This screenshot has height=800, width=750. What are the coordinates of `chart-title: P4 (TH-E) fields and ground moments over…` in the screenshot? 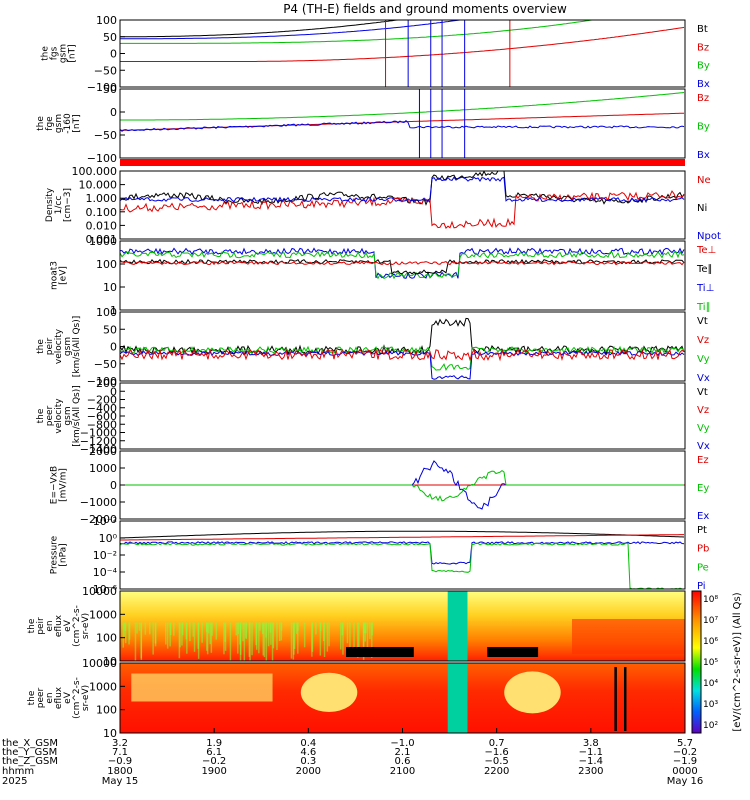 It's located at (425, 9).